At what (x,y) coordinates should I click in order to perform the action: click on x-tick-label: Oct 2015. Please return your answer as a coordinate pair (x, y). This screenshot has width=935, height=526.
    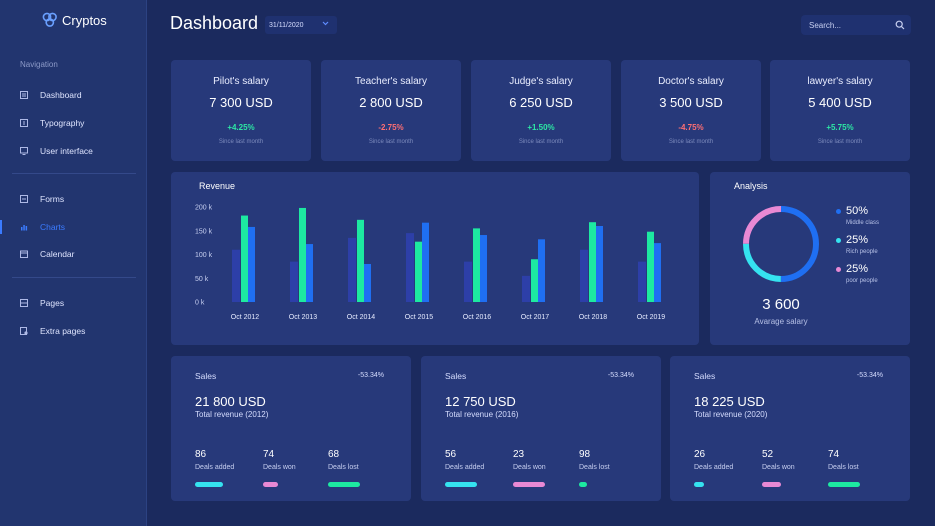
    Looking at the image, I should click on (419, 317).